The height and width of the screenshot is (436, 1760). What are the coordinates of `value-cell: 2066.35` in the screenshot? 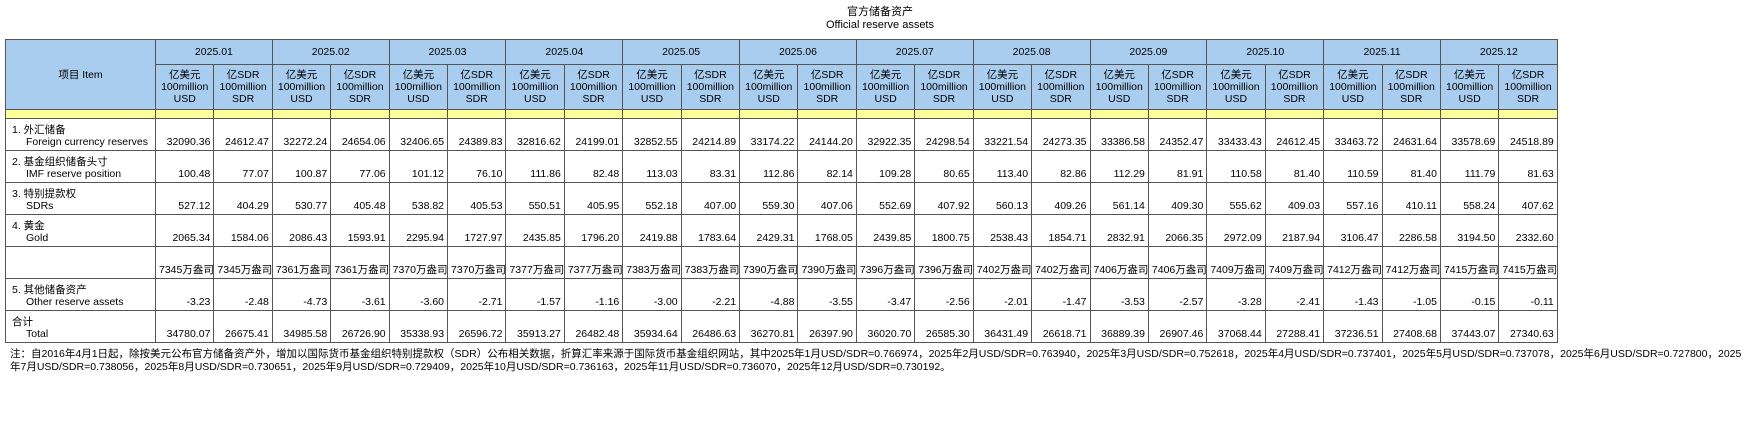 It's located at (1177, 230).